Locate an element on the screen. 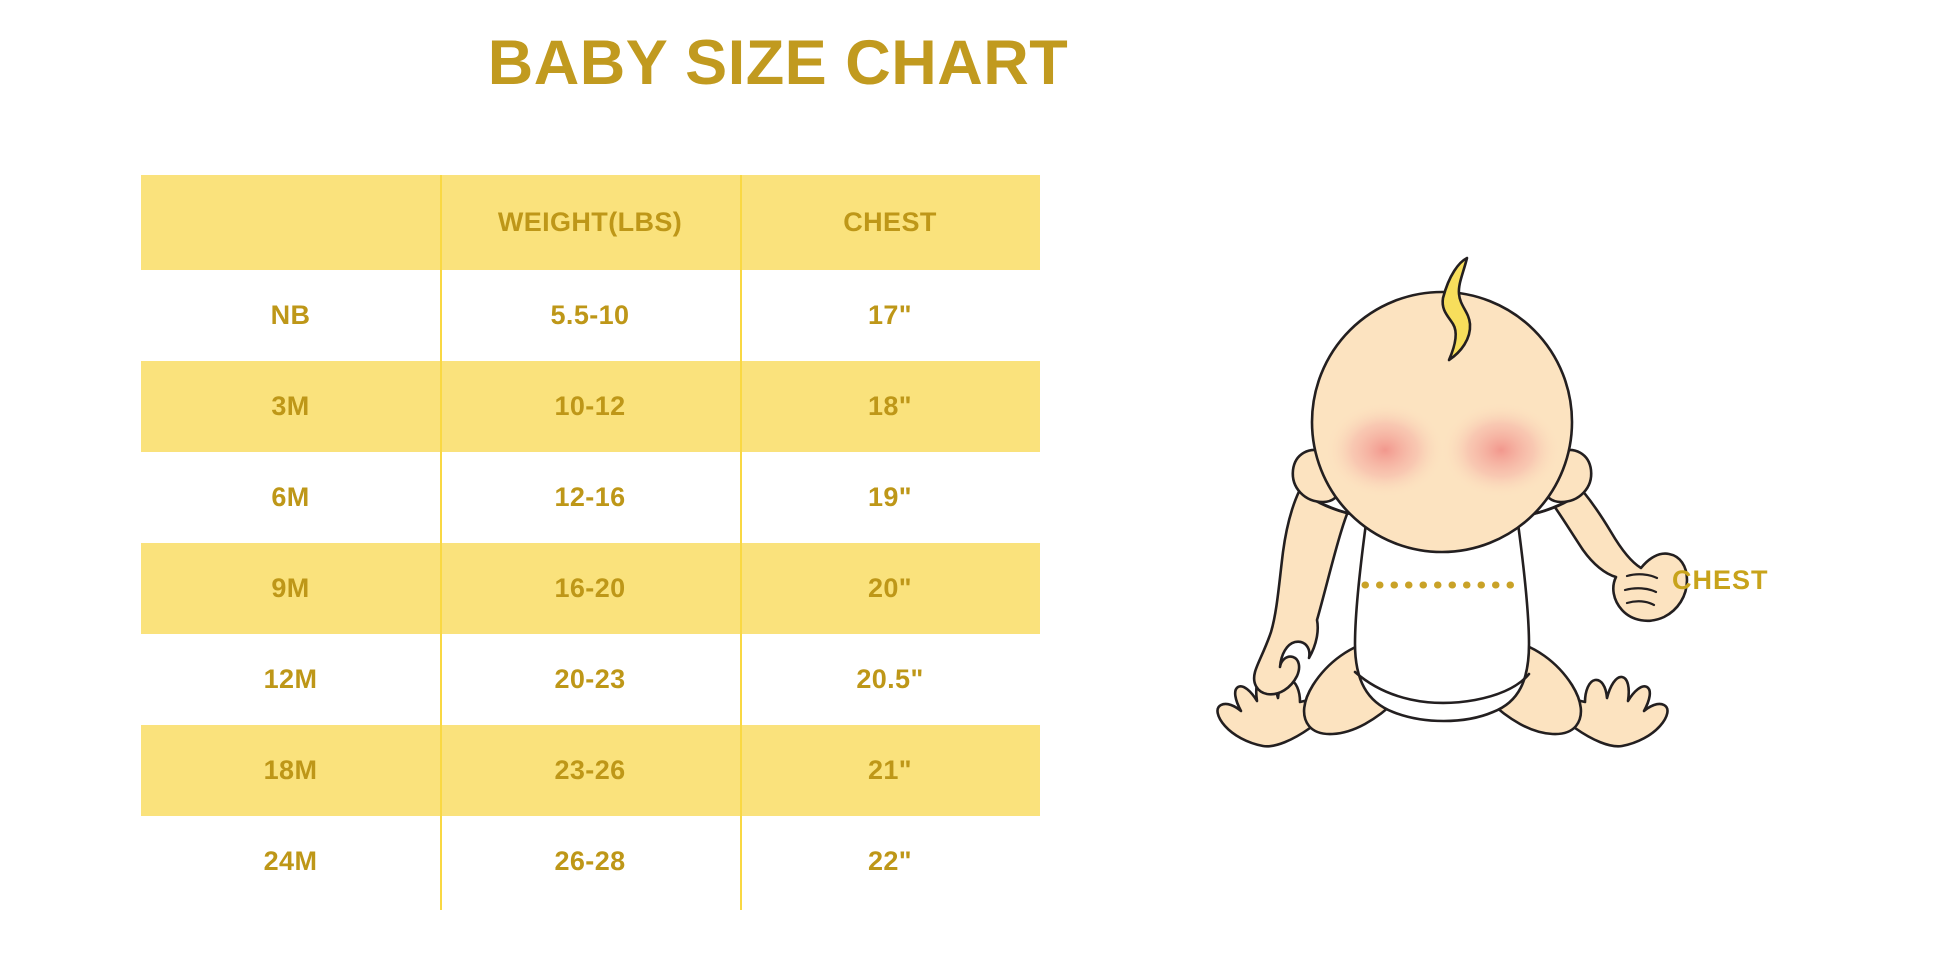 The image size is (1946, 973). cell-chest: 22" is located at coordinates (890, 861).